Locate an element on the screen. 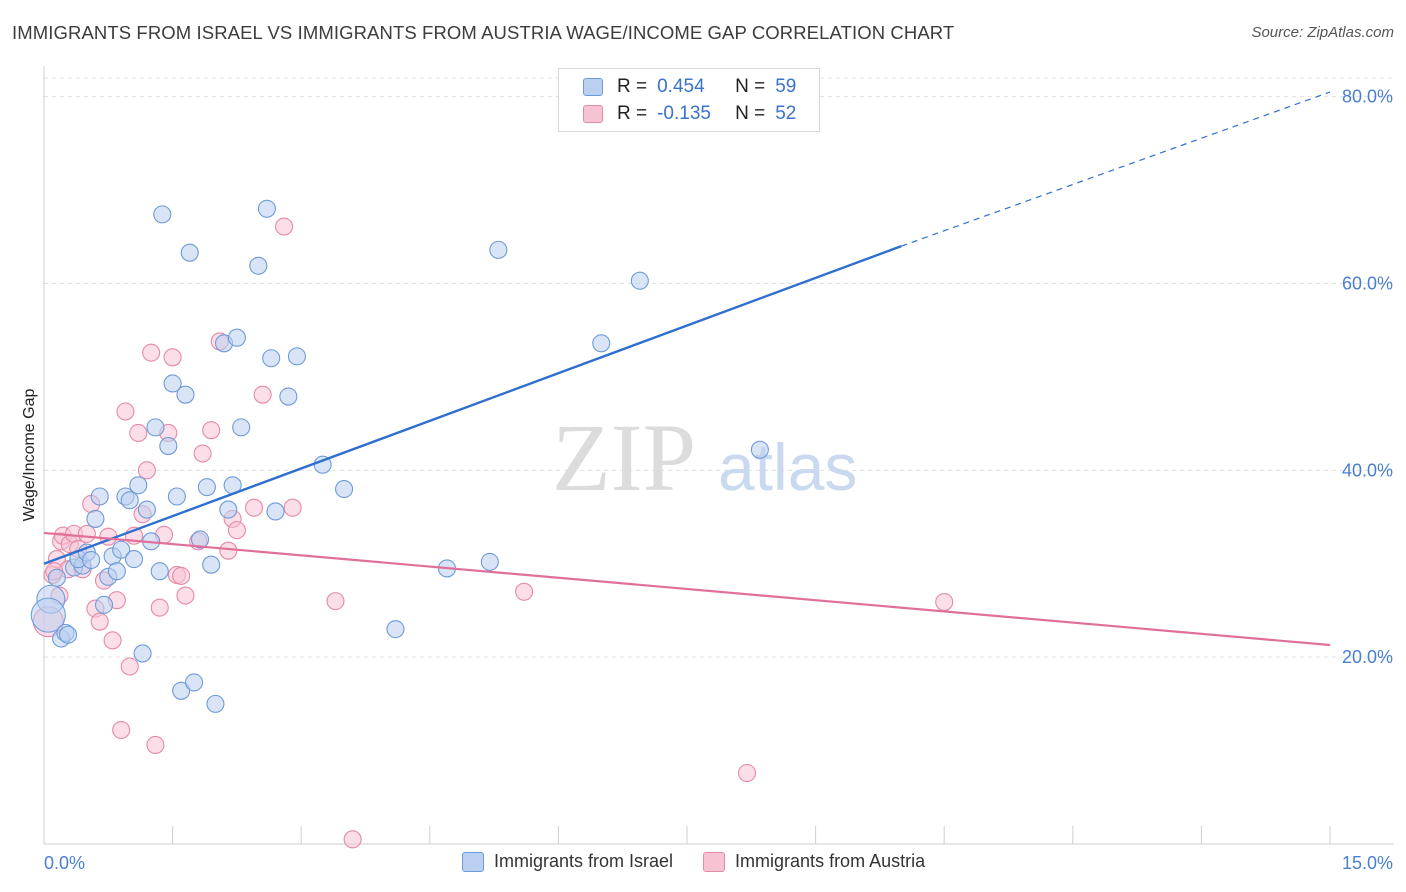  watermark-zip: ZIP is located at coordinates (624, 457).